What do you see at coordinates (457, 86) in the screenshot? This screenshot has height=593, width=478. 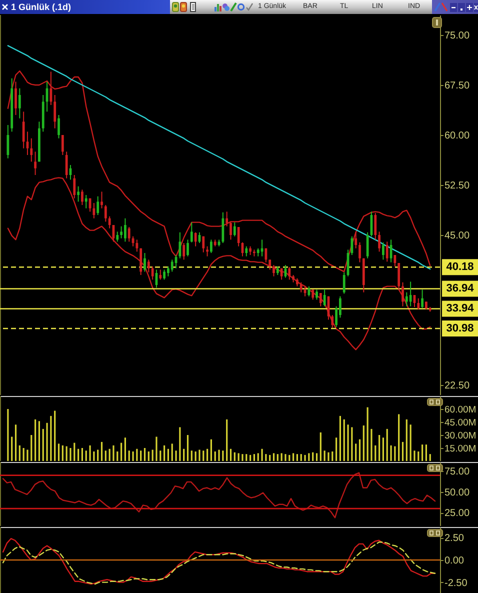 I see `y-tick-label: 67.50` at bounding box center [457, 86].